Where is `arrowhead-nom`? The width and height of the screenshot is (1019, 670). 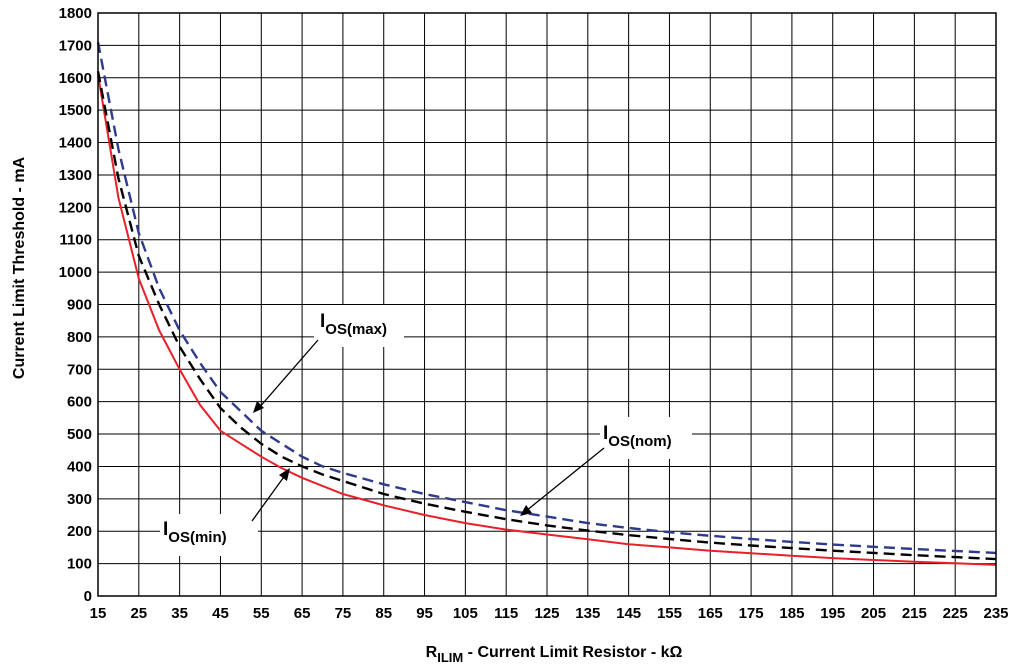 arrowhead-nom is located at coordinates (526, 510).